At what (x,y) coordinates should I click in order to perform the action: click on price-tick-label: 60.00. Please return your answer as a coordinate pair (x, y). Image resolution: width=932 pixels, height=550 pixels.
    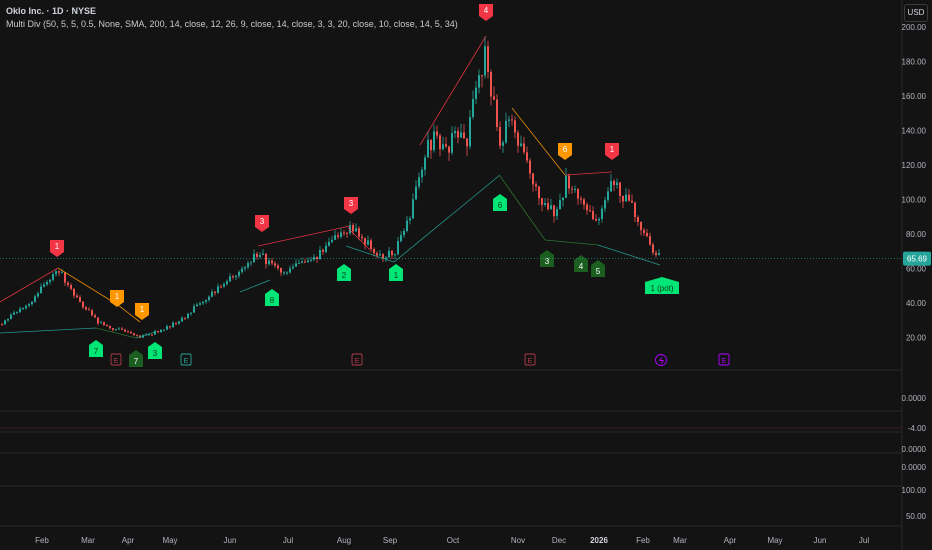
    Looking at the image, I should click on (916, 269).